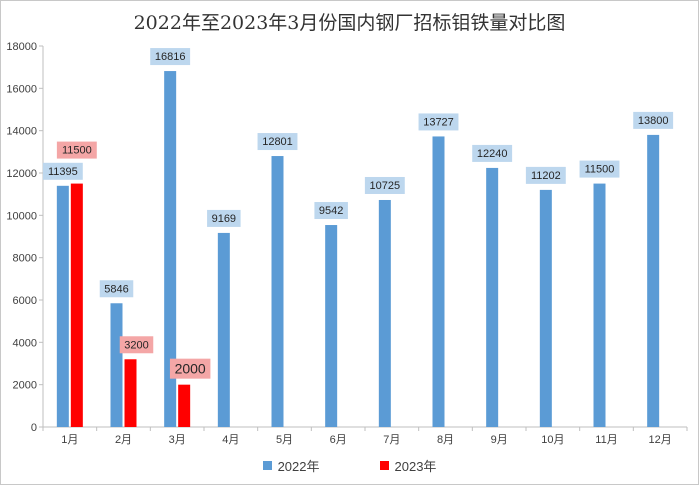  Describe the element at coordinates (123, 440) in the screenshot. I see `x-tick-label: 2月` at that location.